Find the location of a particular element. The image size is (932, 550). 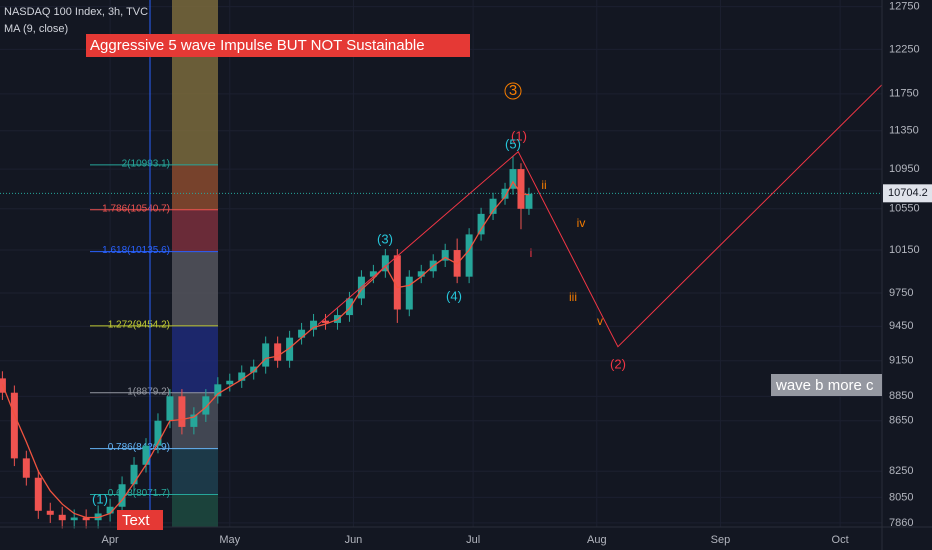

headline-box is located at coordinates (278, 45).